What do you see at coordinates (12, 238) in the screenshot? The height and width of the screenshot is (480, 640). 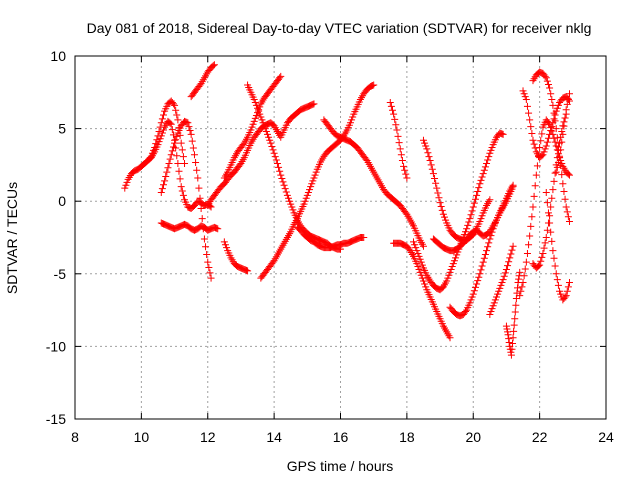 I see `y-axis-label: SDTVAR / TECUs` at bounding box center [12, 238].